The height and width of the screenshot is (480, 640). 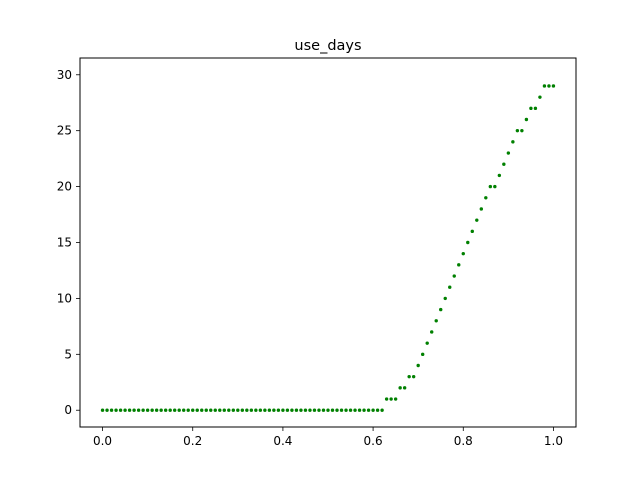 I want to click on y-tick-label: 20, so click(x=64, y=187).